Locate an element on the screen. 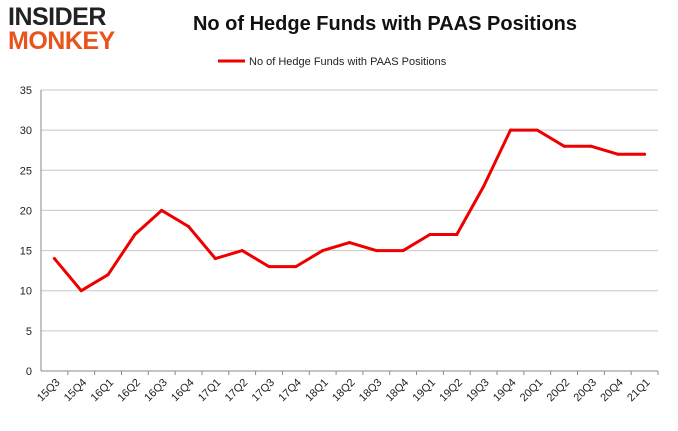  x-tick-label: 20Q1 is located at coordinates (532, 391).